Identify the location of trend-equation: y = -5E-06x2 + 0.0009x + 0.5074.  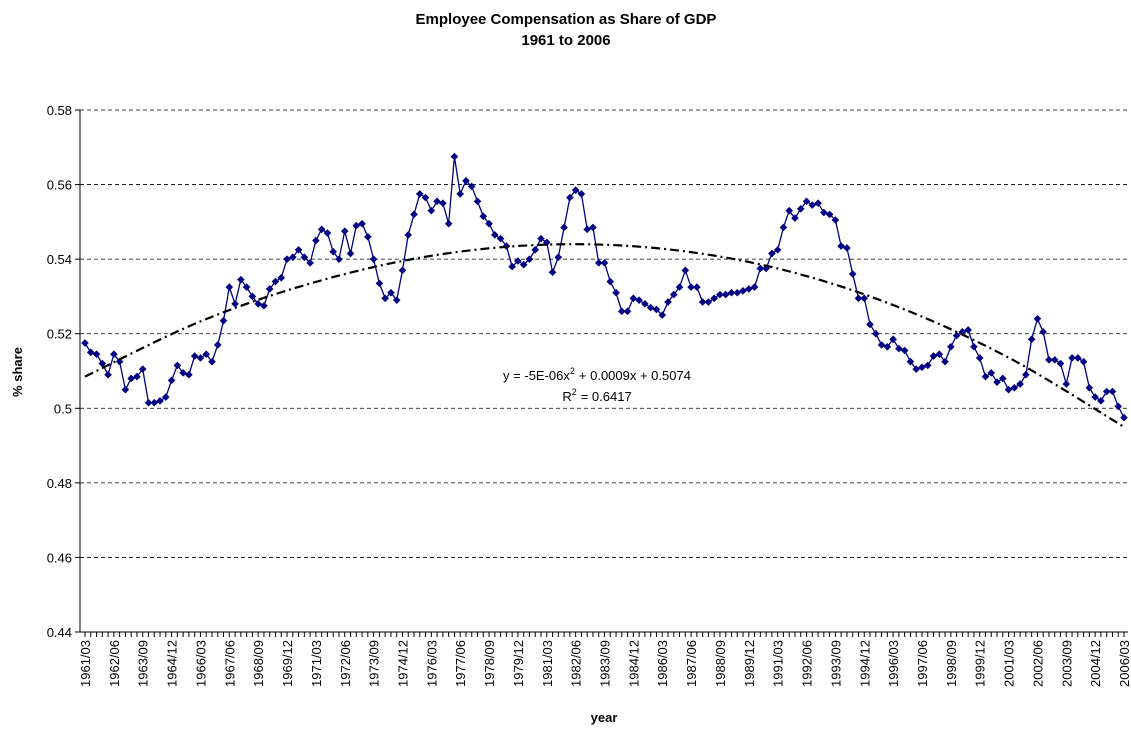
(597, 374).